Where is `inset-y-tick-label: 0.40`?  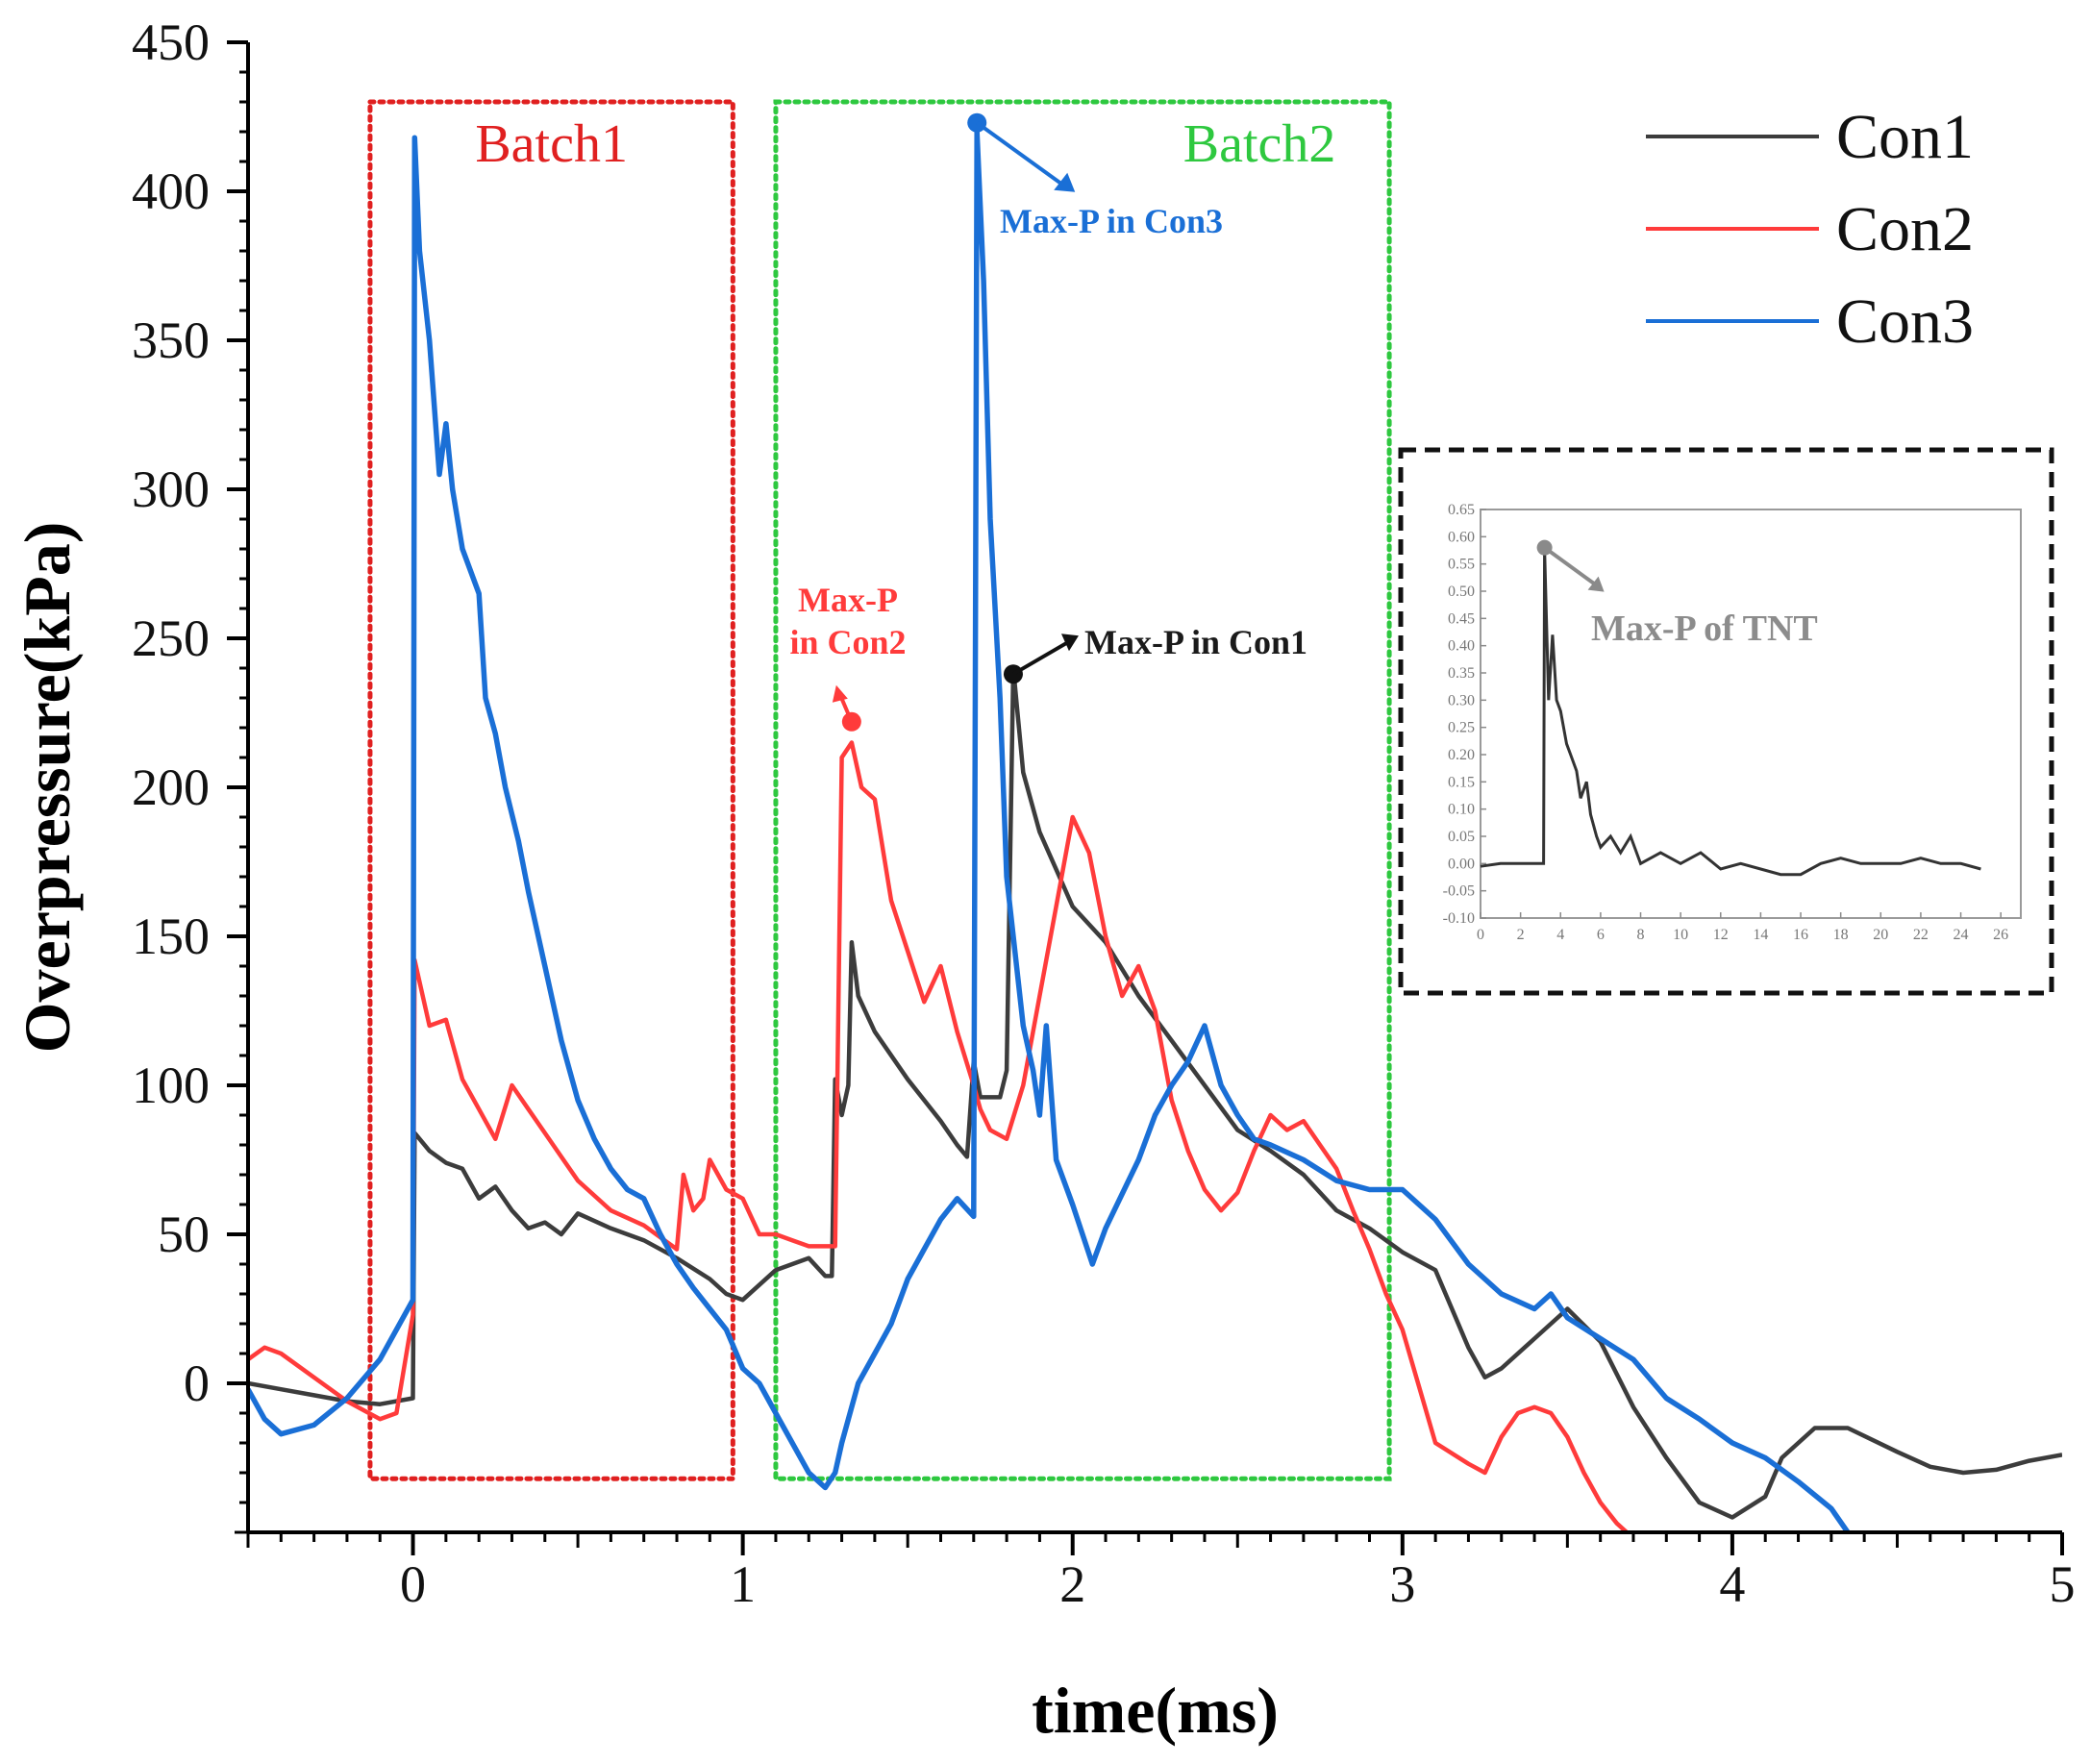 inset-y-tick-label: 0.40 is located at coordinates (1461, 646).